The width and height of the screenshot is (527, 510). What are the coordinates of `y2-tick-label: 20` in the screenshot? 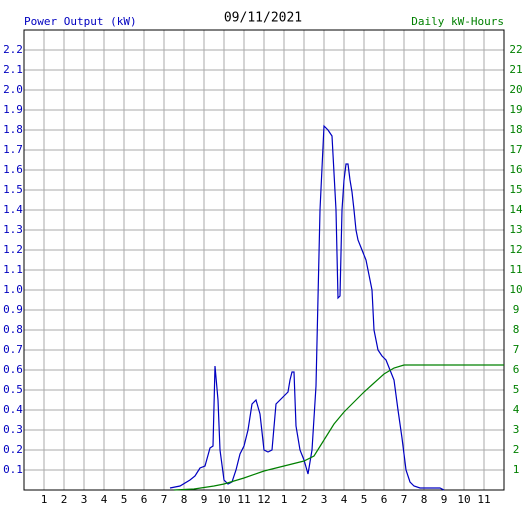 It's located at (515, 89).